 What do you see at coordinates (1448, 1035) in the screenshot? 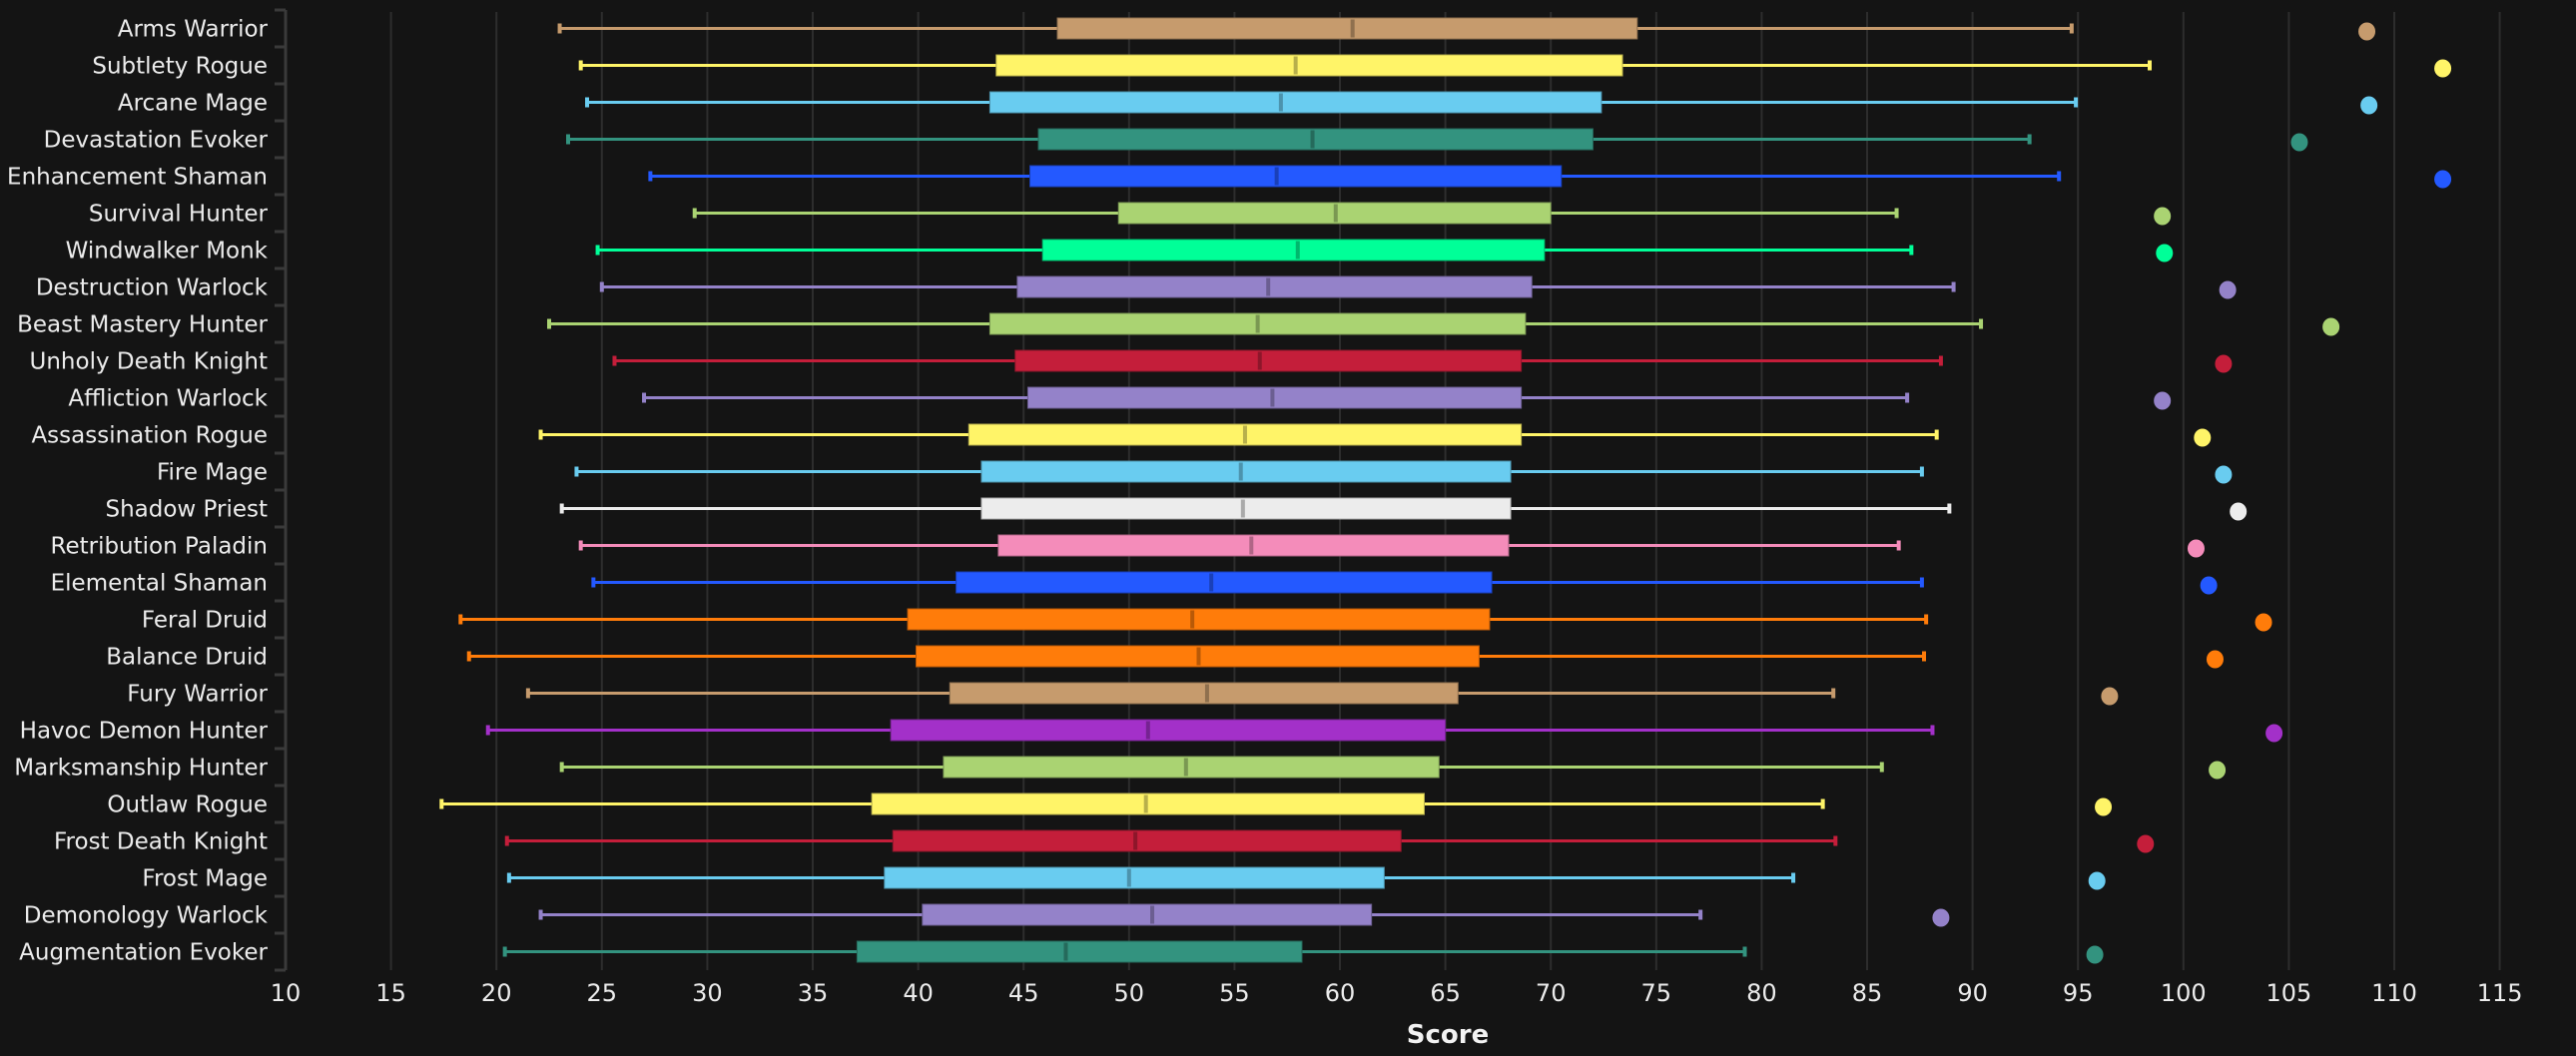
I see `x-axis-title: Score` at bounding box center [1448, 1035].